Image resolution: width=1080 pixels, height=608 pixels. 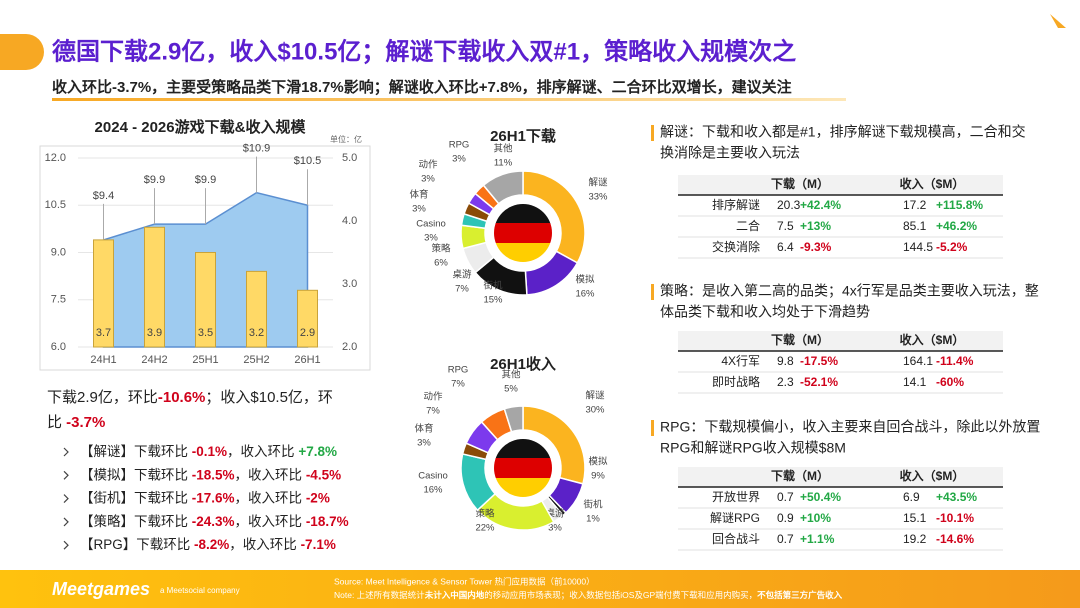 I want to click on summary-part: -10.6%, so click(x=182, y=397).